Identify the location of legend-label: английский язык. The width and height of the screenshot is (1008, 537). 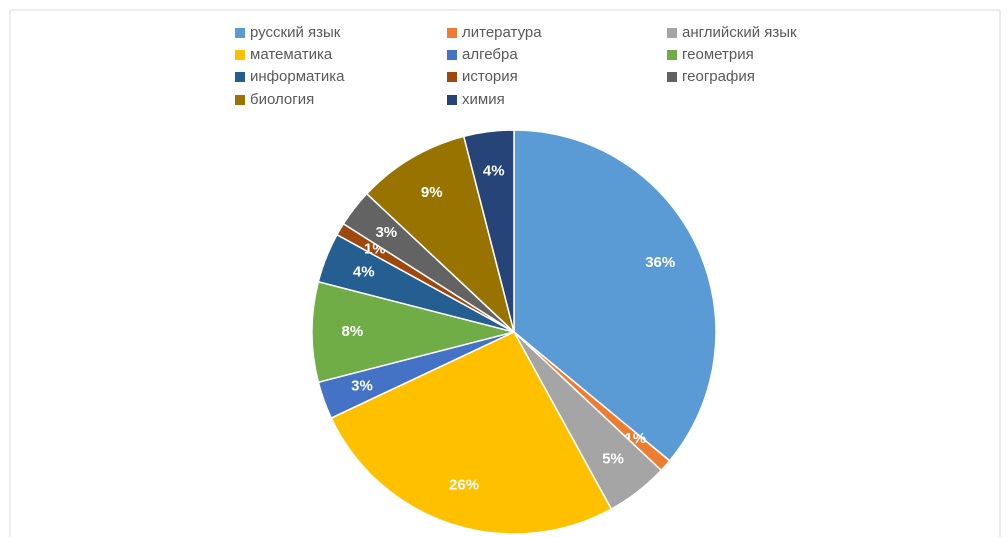
(739, 32).